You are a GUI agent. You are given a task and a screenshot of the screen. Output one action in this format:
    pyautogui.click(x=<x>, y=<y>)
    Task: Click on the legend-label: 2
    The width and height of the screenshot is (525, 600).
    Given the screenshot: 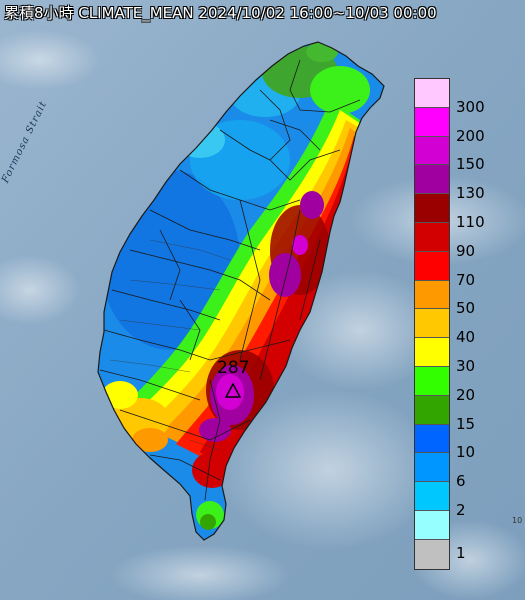 What is the action you would take?
    pyautogui.click(x=461, y=510)
    